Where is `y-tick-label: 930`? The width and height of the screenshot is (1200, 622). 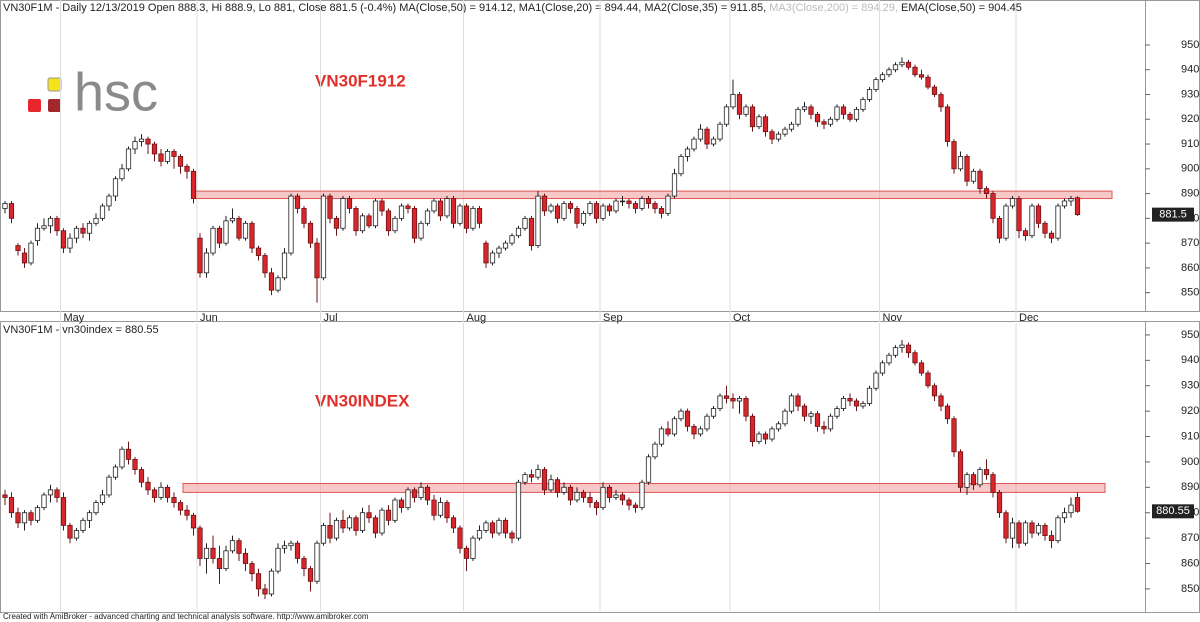 y-tick-label: 930 is located at coordinates (1190, 94).